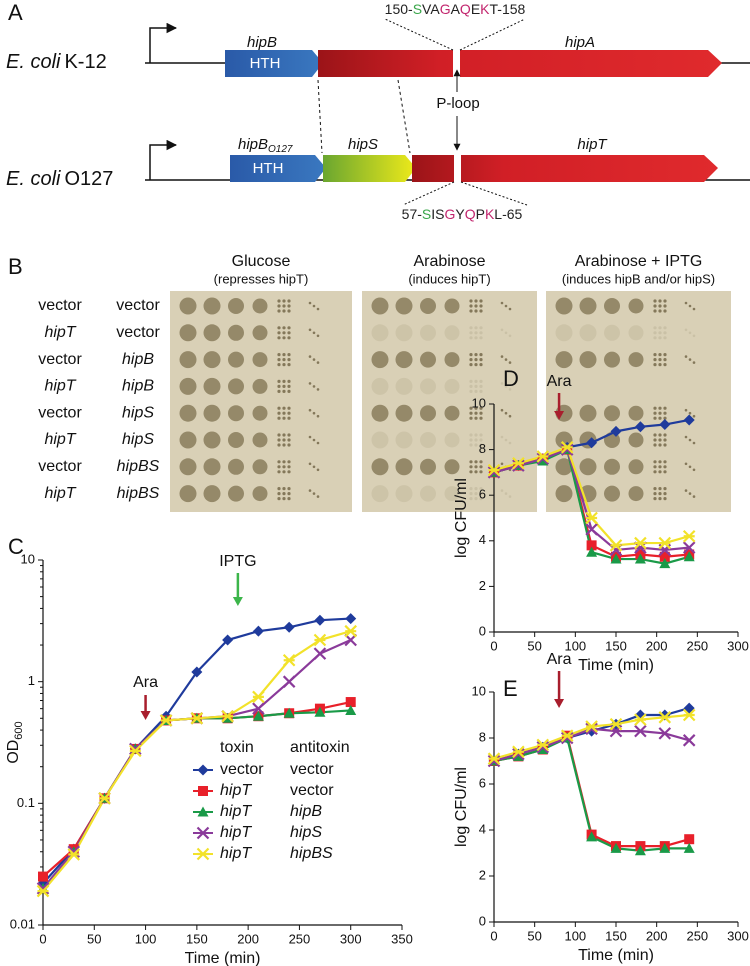 This screenshot has height=966, width=750. I want to click on plate-title: Arabinose + IPTG, so click(639, 261).